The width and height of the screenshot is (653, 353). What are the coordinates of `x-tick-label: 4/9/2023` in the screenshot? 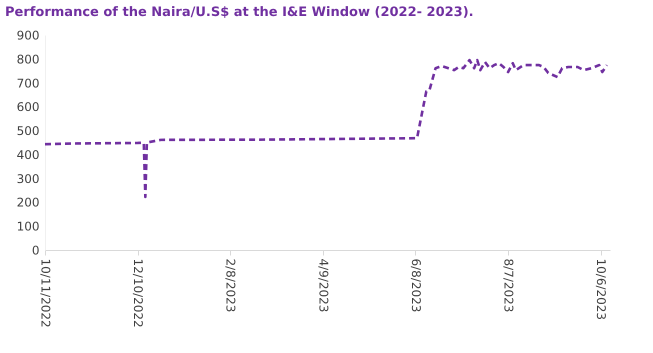 It's located at (323, 285).